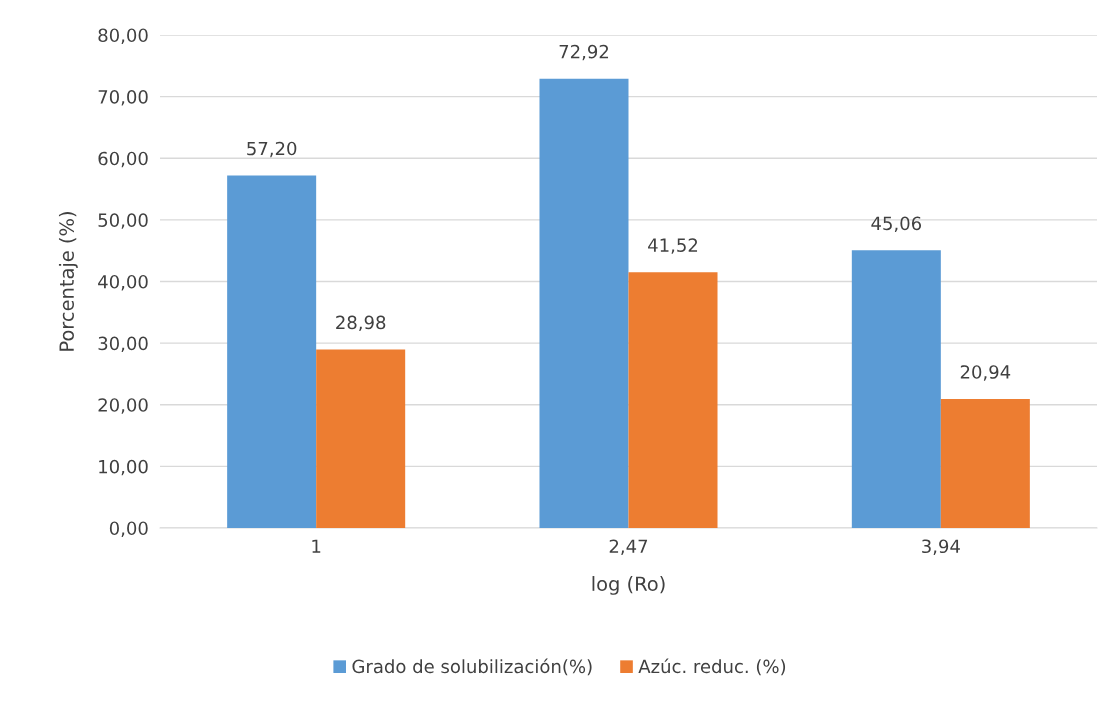 This screenshot has width=1120, height=704. Describe the element at coordinates (123, 467) in the screenshot. I see `y-tick-label: 10,00` at that location.